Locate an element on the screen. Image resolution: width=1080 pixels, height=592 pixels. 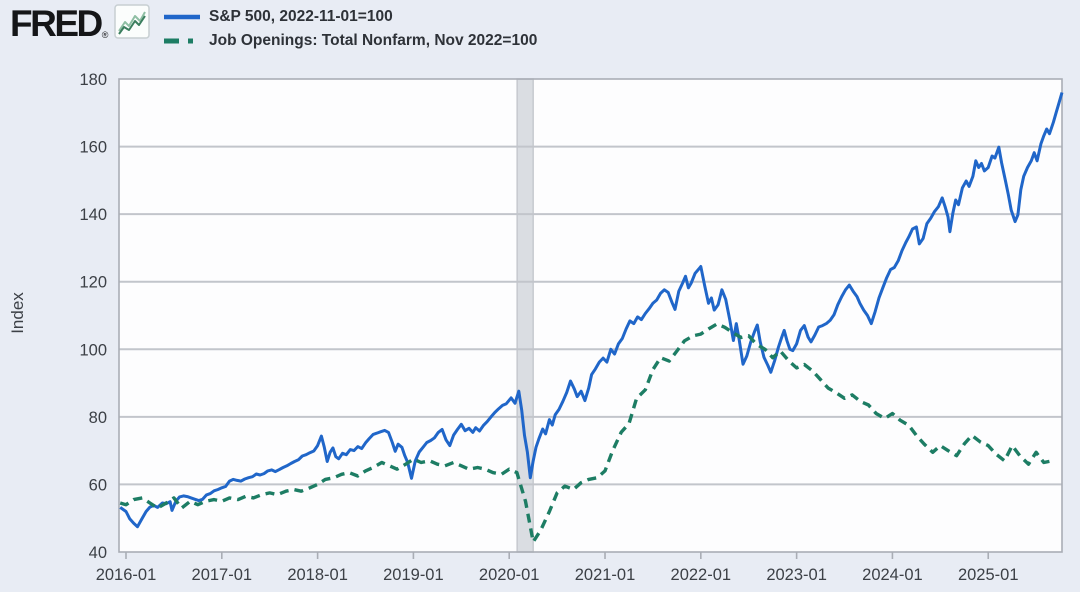
fred-logo: FRED ® is located at coordinates (80, 24).